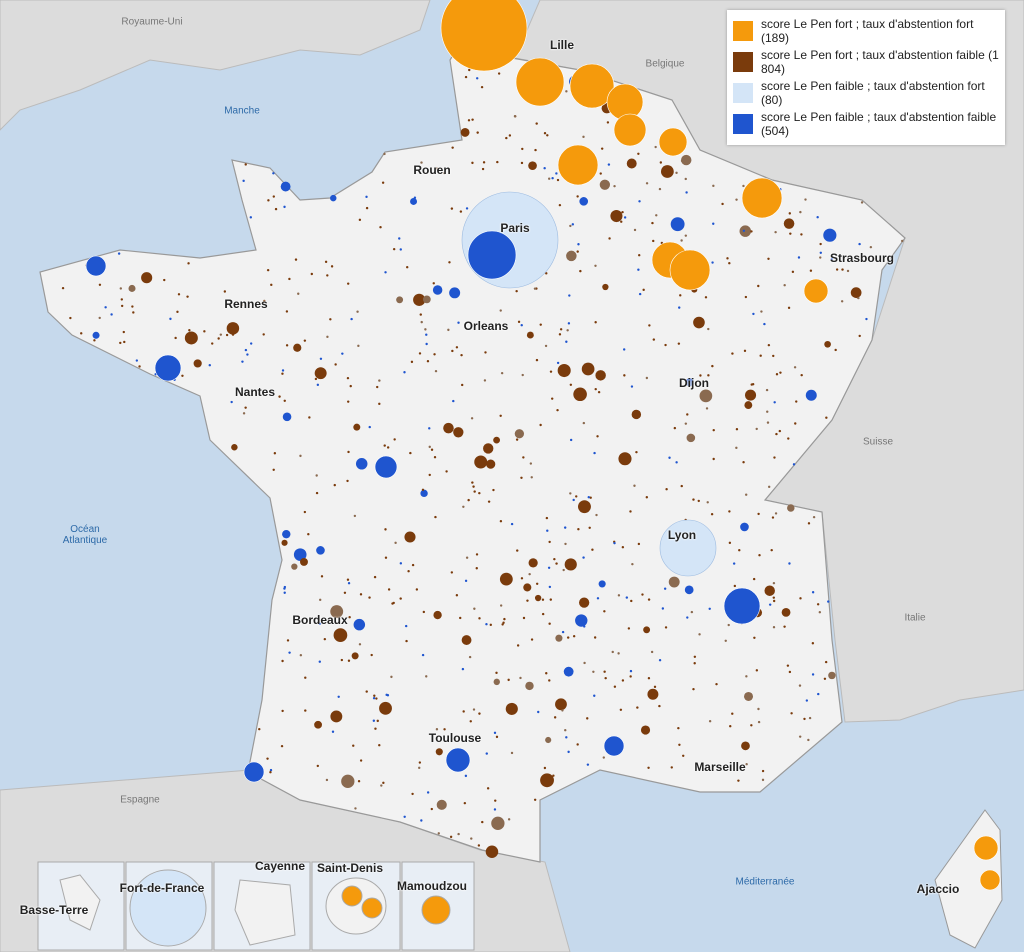 Image resolution: width=1024 pixels, height=952 pixels. What do you see at coordinates (168, 908) in the screenshot?
I see `inset-bubble` at bounding box center [168, 908].